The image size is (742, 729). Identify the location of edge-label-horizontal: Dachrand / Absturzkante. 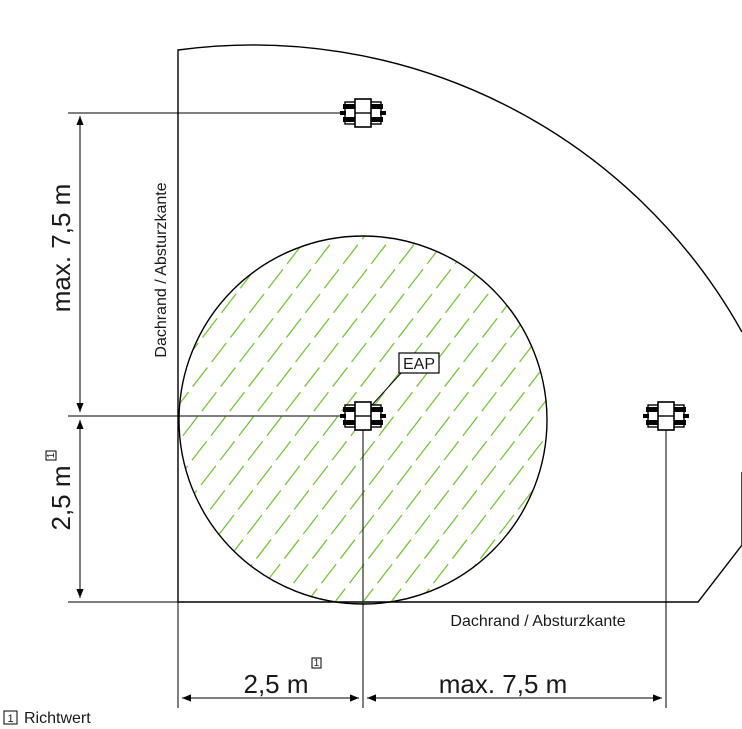
(537, 621).